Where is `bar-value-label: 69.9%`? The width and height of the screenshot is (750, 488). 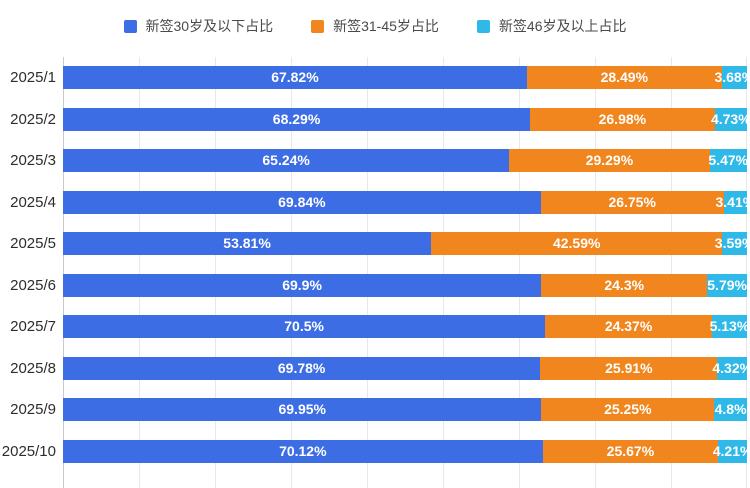 bar-value-label: 69.9% is located at coordinates (302, 284).